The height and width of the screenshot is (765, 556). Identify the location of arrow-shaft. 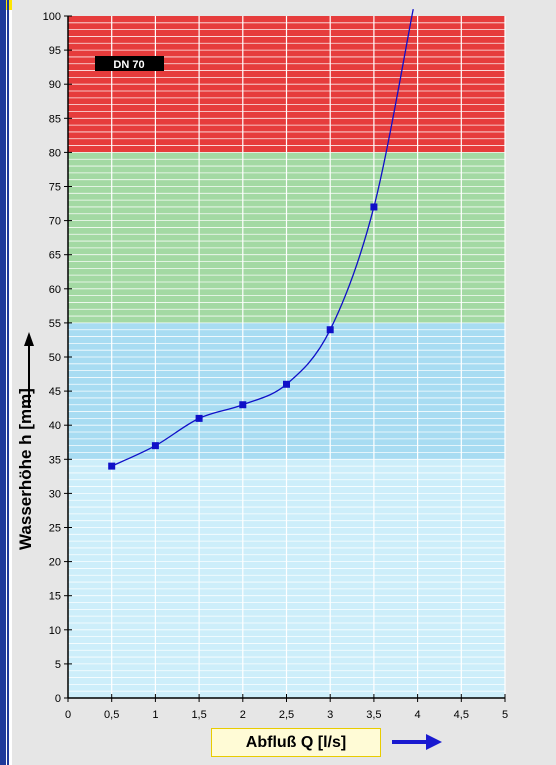
(409, 742).